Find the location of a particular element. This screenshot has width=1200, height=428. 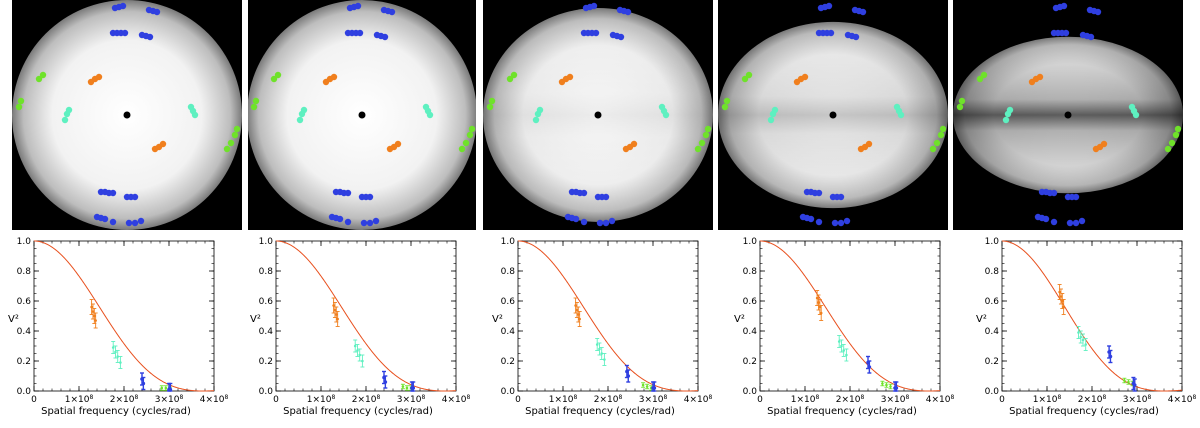

x-axis-label: Spatial frequency (cycles/rad) is located at coordinates (358, 411).